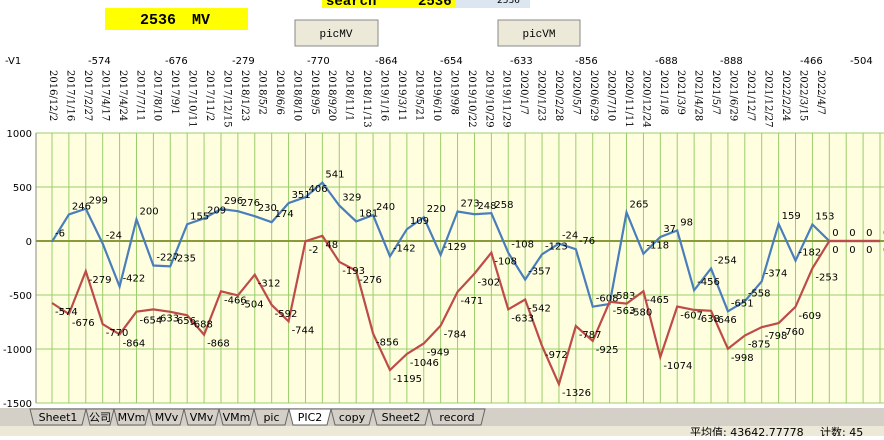 Image resolution: width=884 pixels, height=440 pixels. I want to click on data-label: -542, so click(539, 309).